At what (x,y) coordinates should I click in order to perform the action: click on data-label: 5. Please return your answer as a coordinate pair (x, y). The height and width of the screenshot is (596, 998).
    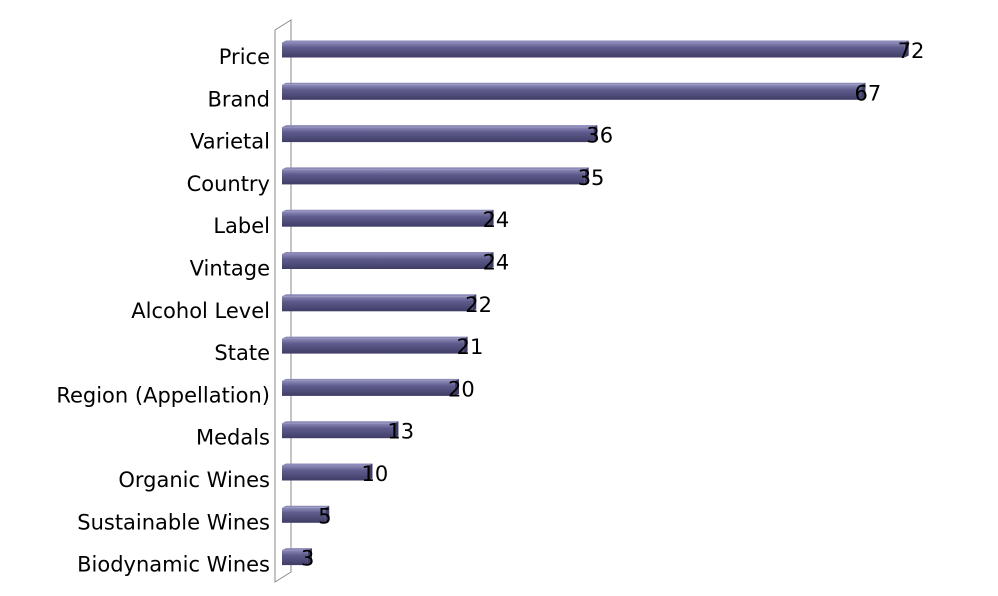
    Looking at the image, I should click on (324, 516).